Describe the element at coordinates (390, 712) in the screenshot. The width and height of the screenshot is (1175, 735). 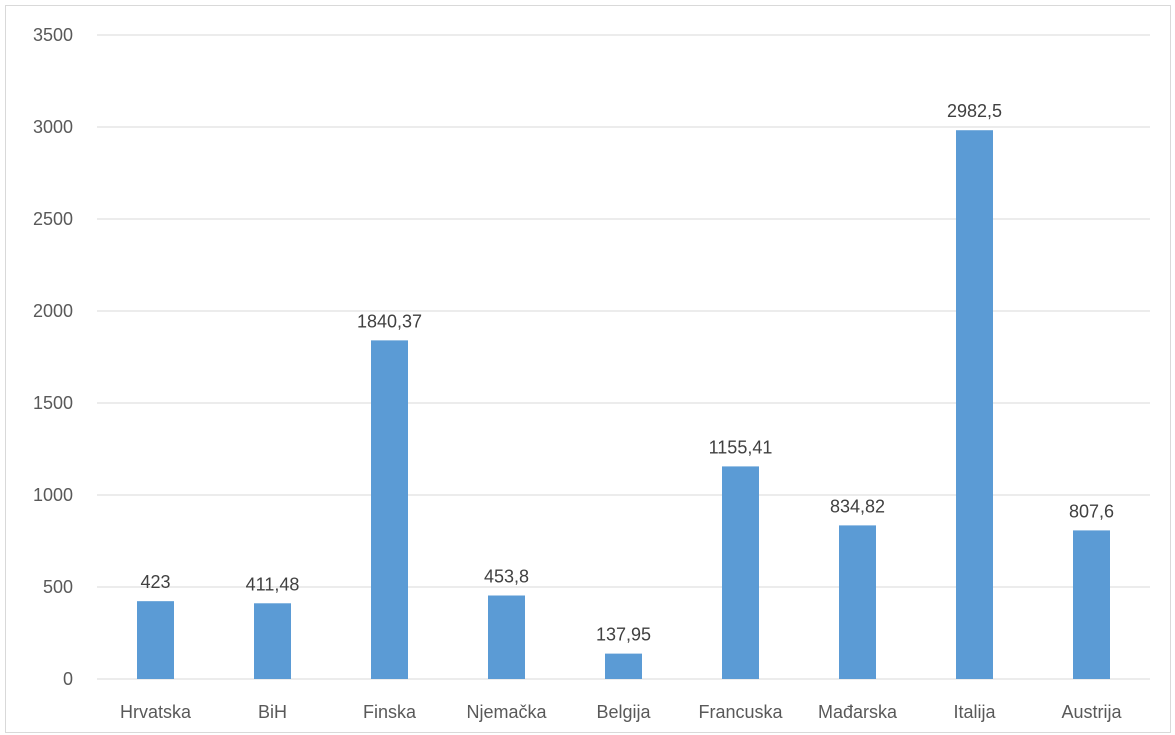
I see `x-category-label: Finska` at that location.